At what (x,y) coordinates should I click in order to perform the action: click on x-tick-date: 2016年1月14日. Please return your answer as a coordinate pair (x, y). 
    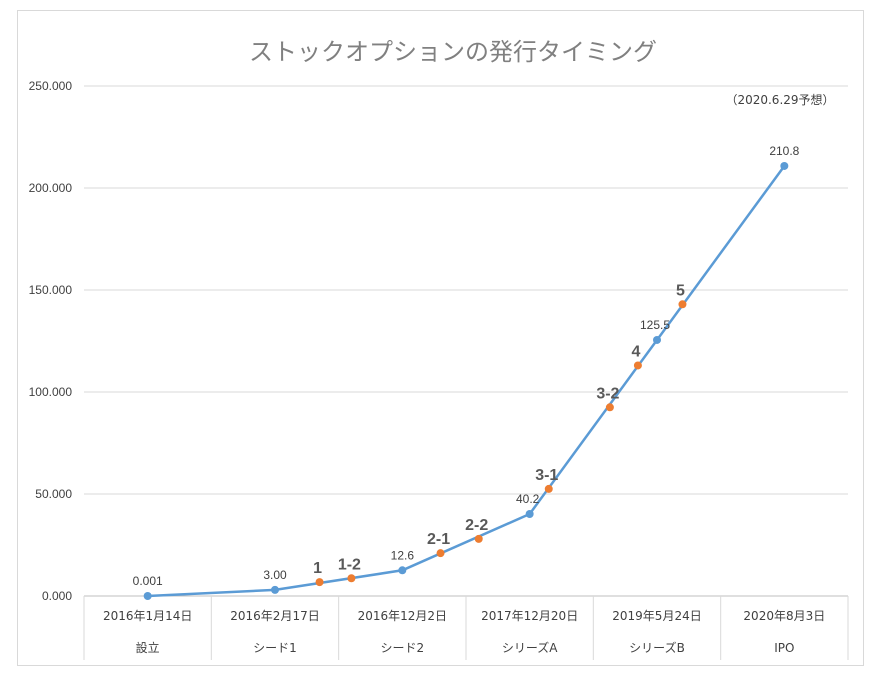
    Looking at the image, I should click on (147, 616).